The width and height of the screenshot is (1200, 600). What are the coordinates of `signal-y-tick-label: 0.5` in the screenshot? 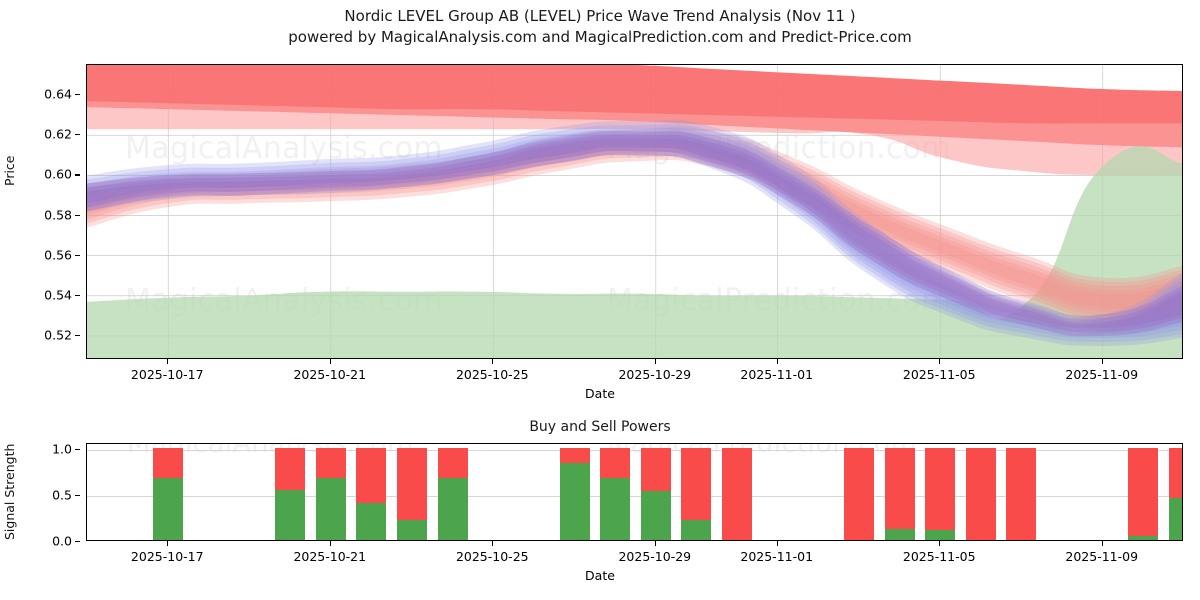 It's located at (62, 495).